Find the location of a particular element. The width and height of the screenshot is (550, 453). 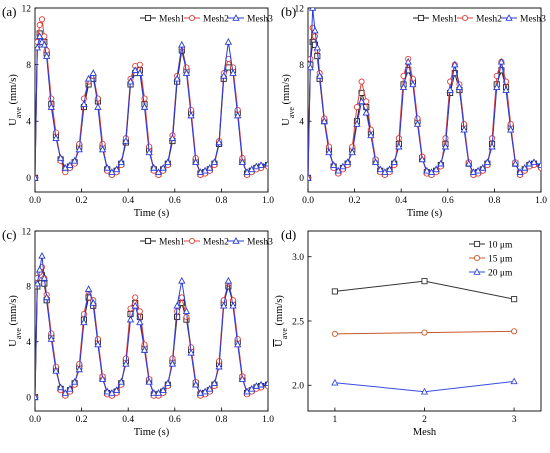

series-group is located at coordinates (424, 336).